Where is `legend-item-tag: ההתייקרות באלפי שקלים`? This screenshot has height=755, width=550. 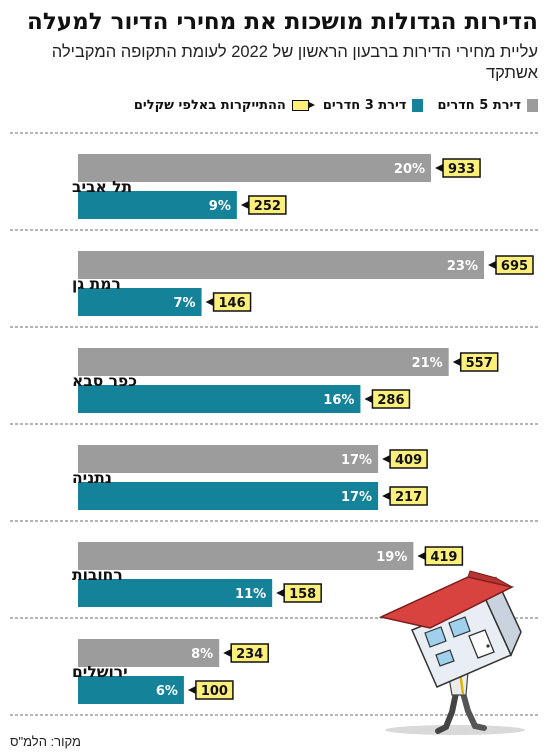 legend-item-tag: ההתייקרות באלפי שקלים is located at coordinates (224, 105).